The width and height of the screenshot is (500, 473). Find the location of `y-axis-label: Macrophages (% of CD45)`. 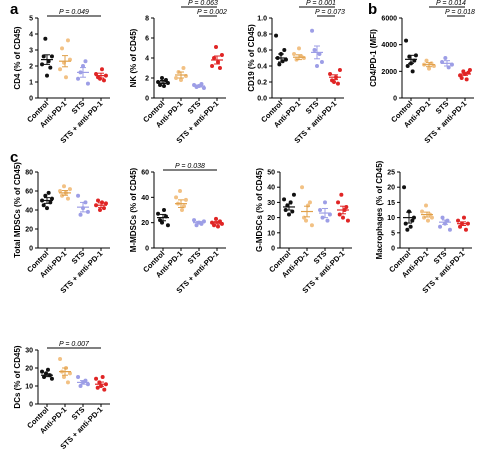

y-axis-label: Macrophages (% of CD45) is located at coordinates (379, 209).